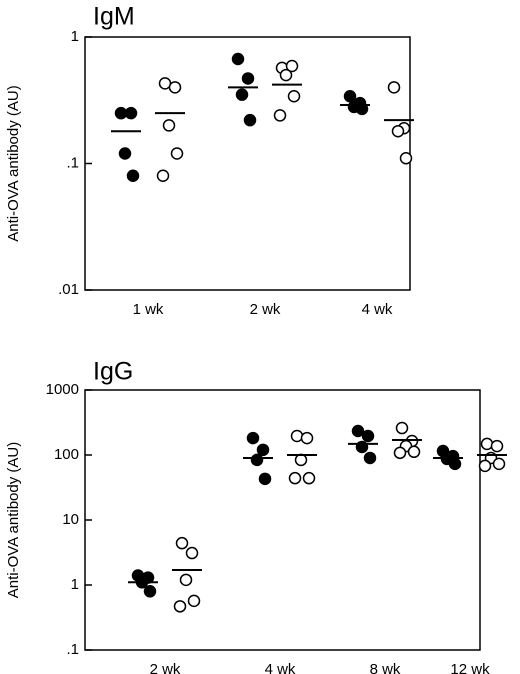 This screenshot has height=674, width=520. What do you see at coordinates (470, 667) in the screenshot?
I see `x-tick-label: 12 wk` at bounding box center [470, 667].